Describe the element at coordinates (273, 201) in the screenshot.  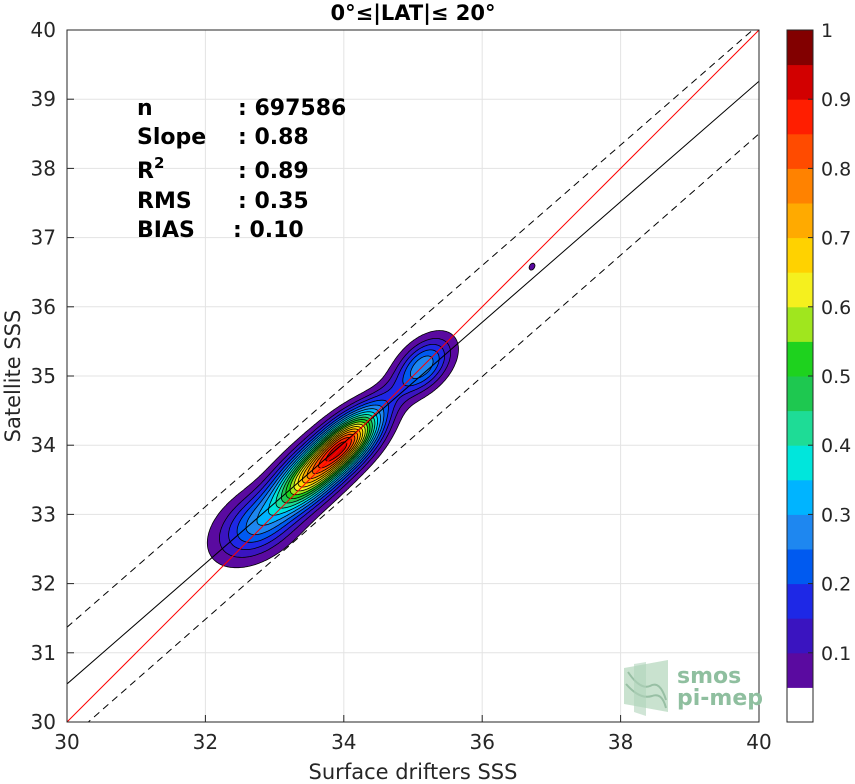
I see `stat-rms-value: : 0.35` at that location.